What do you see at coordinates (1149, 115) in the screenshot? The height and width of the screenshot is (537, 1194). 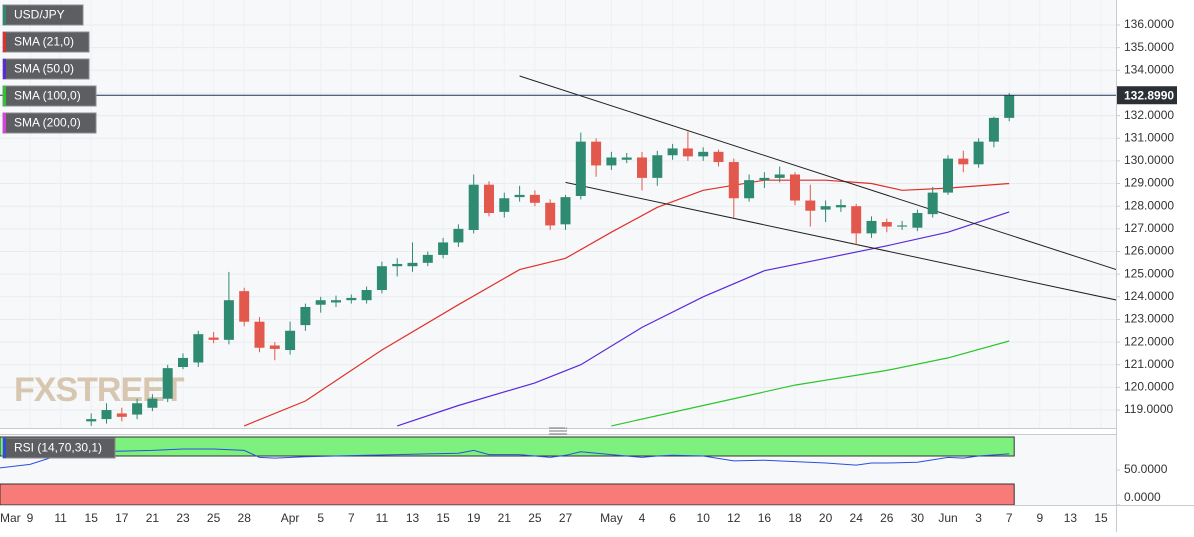 I see `y-tick-label: 132.0000` at bounding box center [1149, 115].